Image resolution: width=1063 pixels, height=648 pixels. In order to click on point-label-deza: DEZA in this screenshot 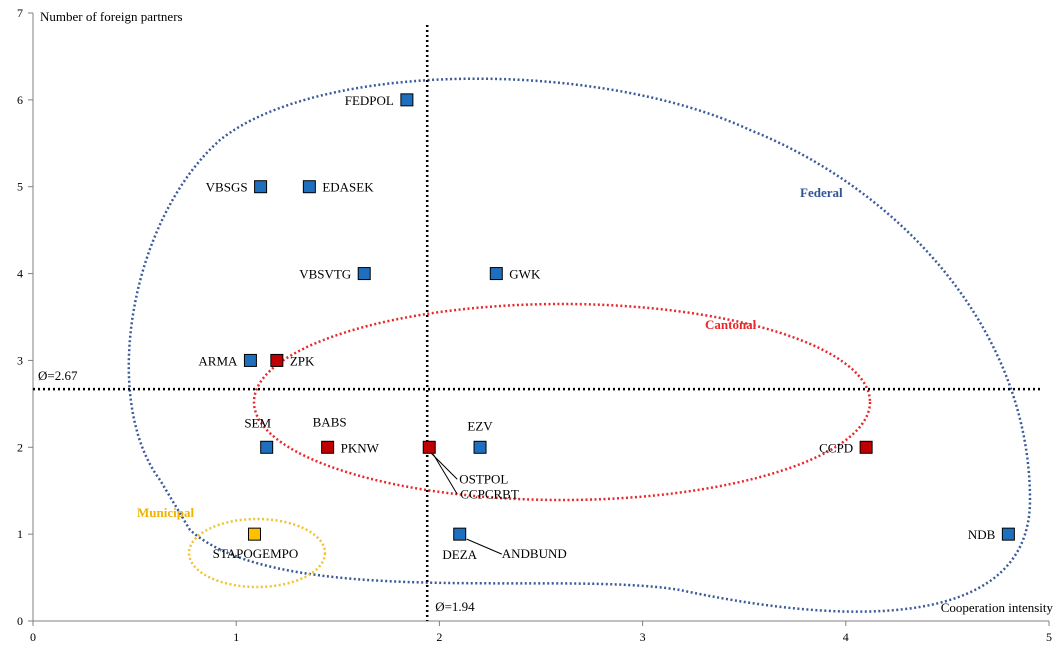, I will do `click(459, 554)`.